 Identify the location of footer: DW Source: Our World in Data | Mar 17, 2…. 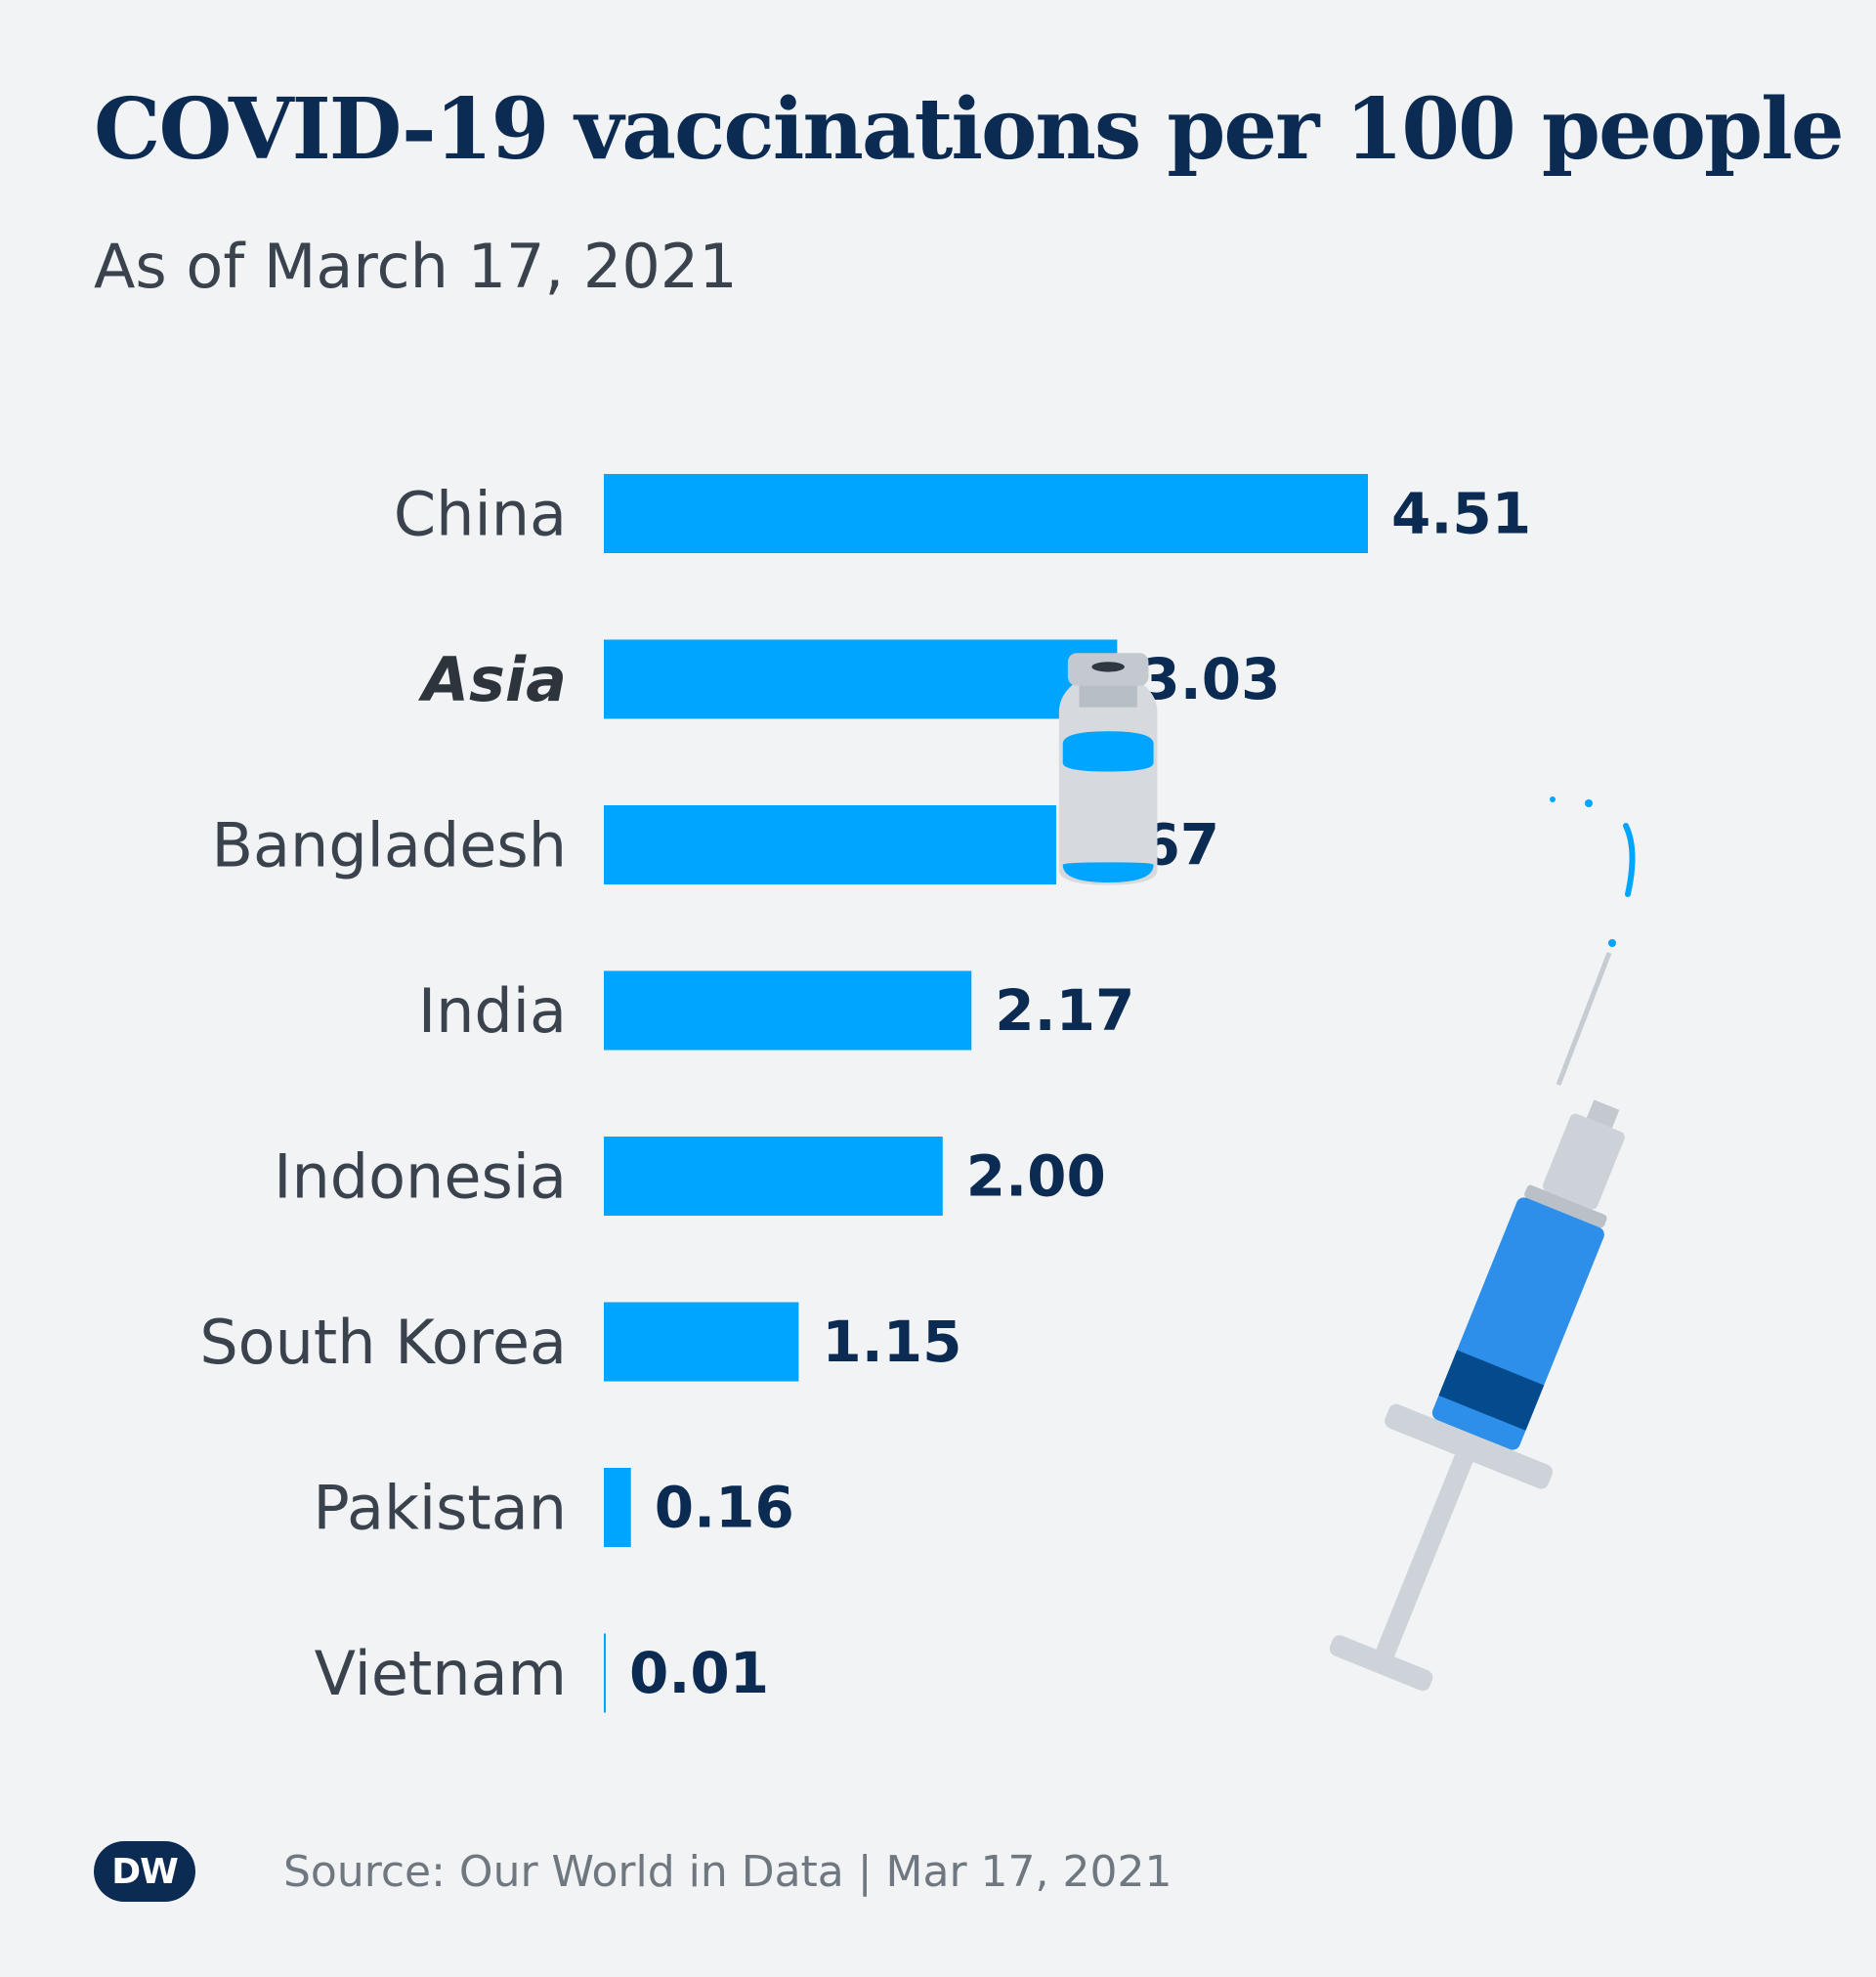
(633, 1871).